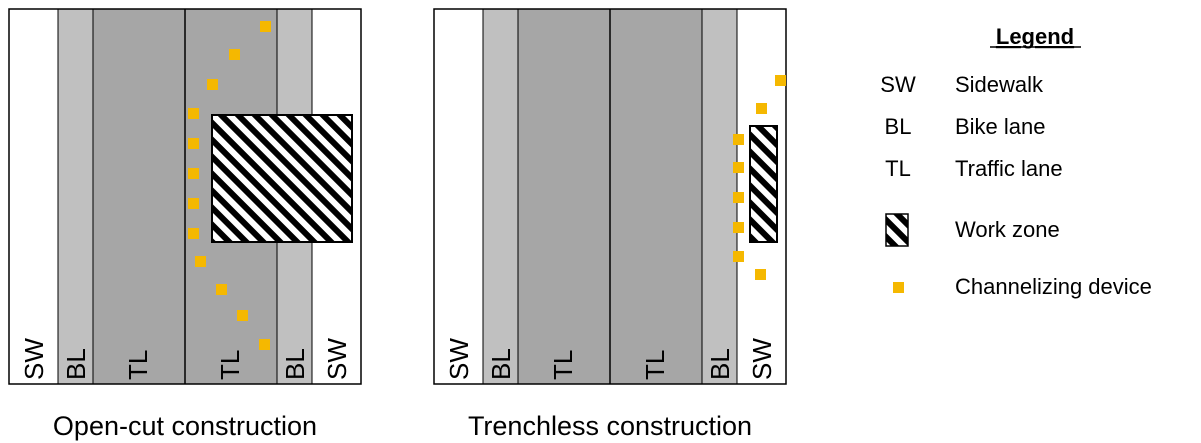 The height and width of the screenshot is (443, 1201). I want to click on legend-label: Bike lane, so click(1000, 126).